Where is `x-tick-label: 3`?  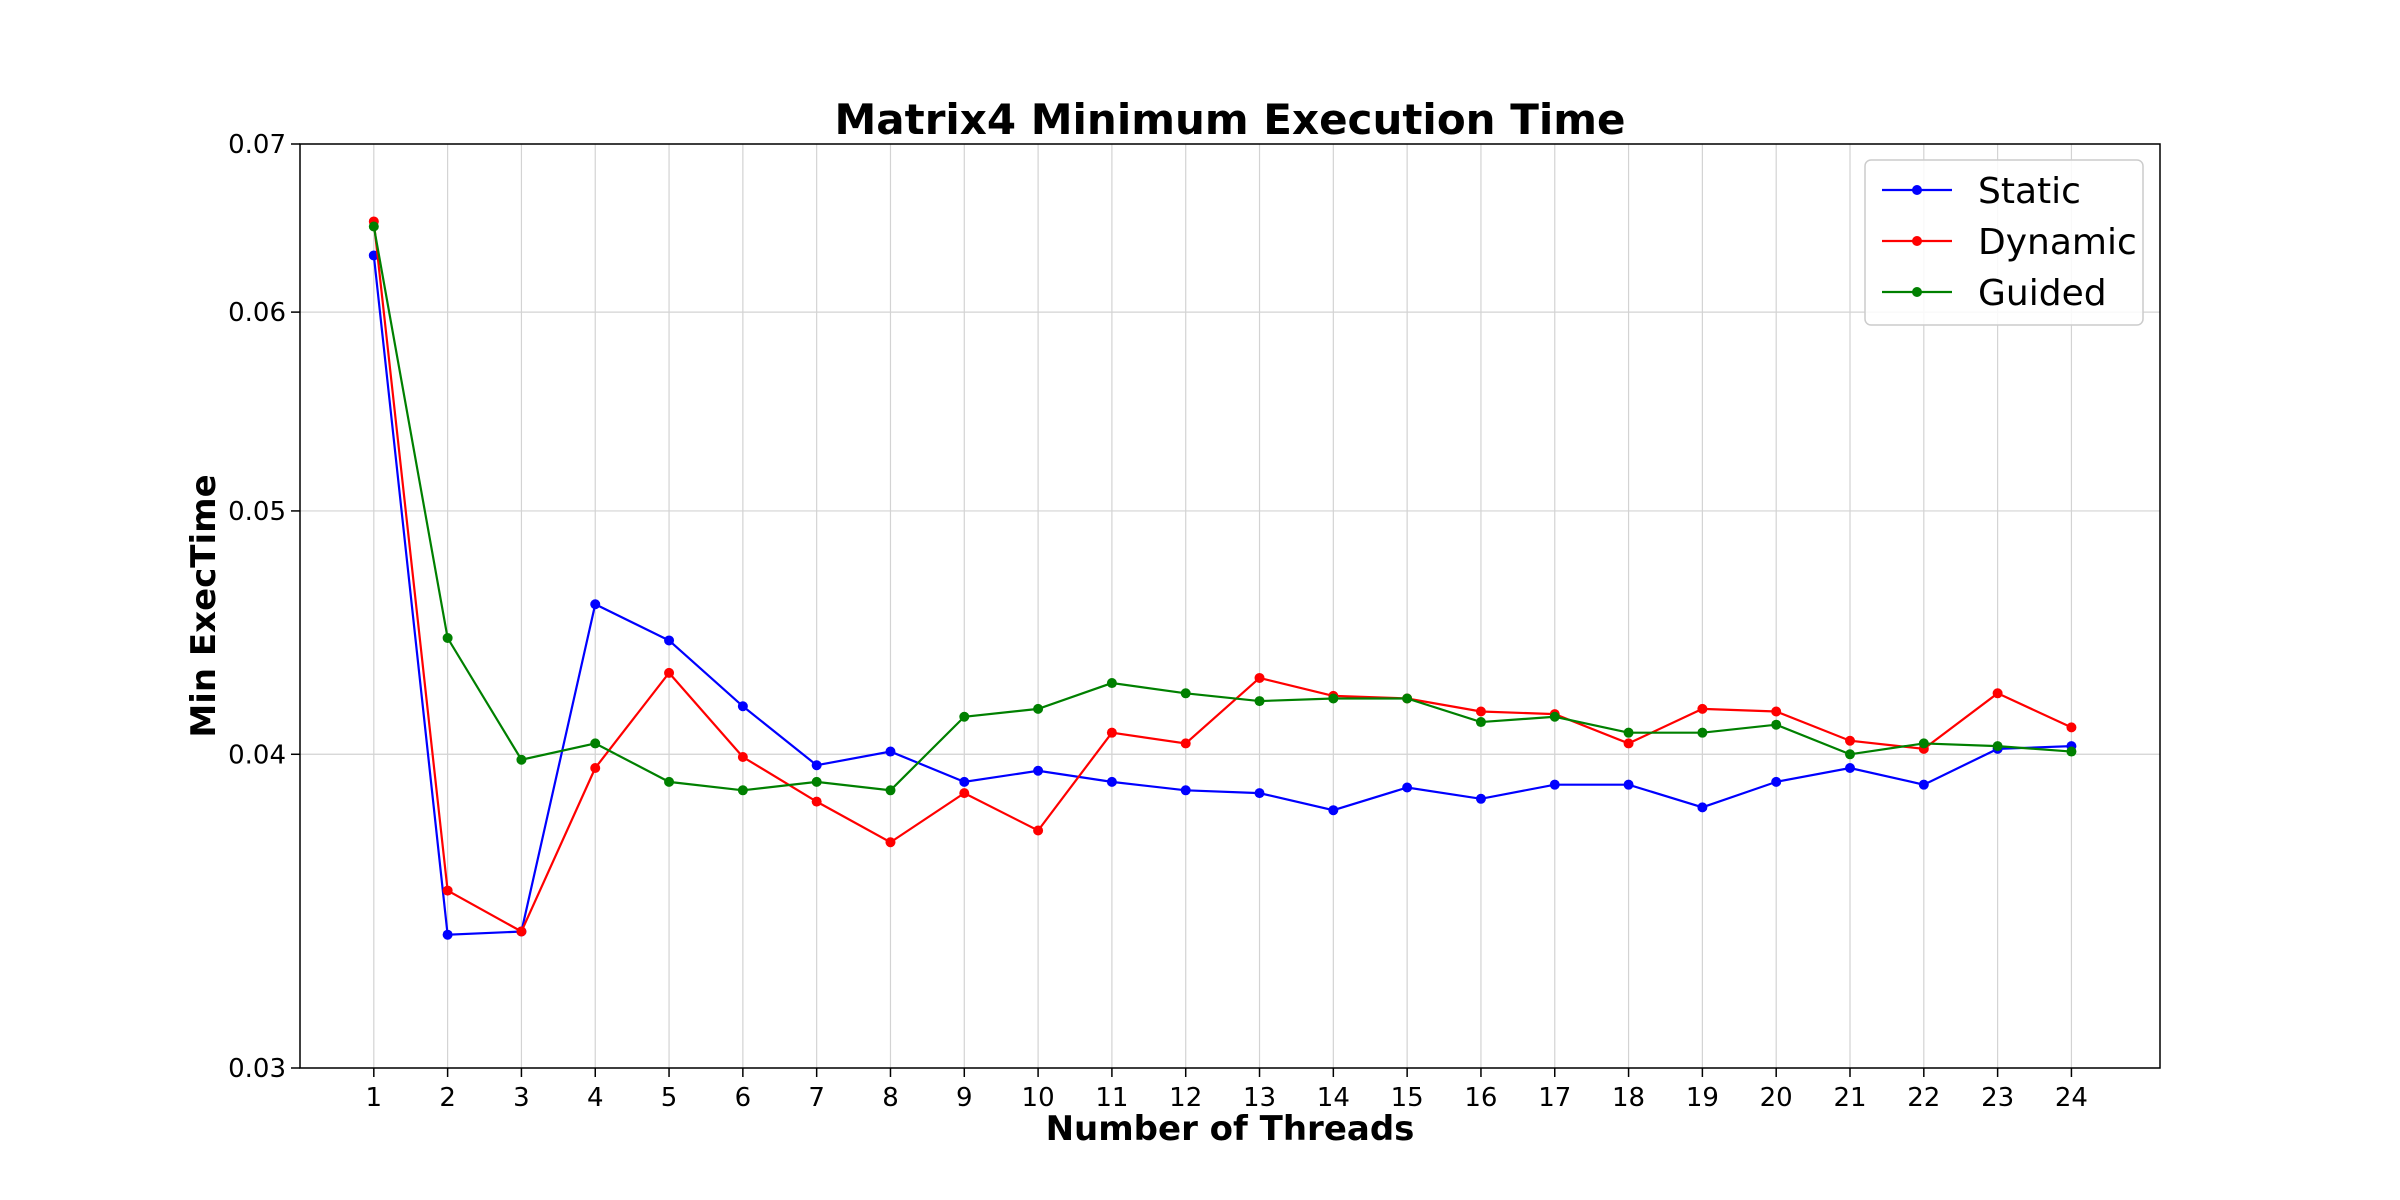 x-tick-label: 3 is located at coordinates (521, 1098).